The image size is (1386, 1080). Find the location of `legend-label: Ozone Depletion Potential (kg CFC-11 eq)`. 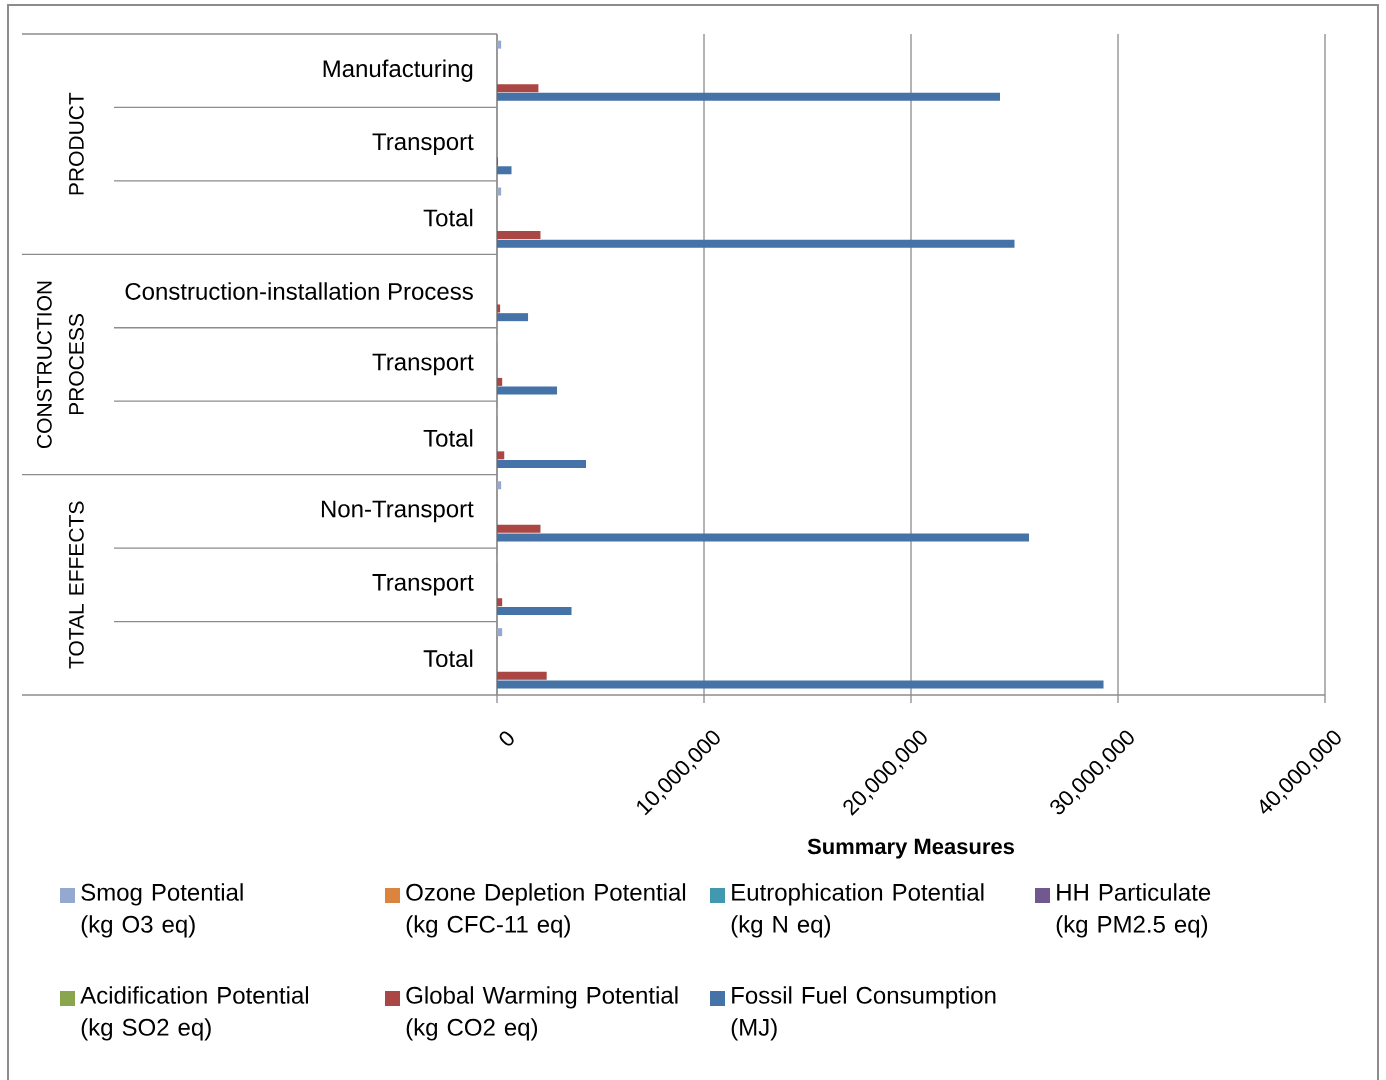

legend-label: Ozone Depletion Potential (kg CFC-11 eq) is located at coordinates (546, 910).